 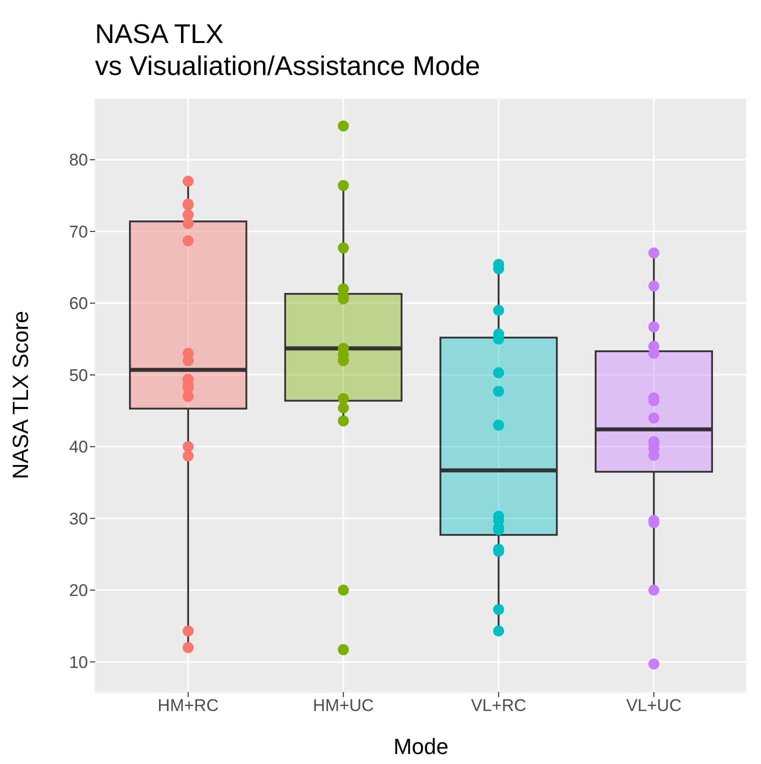 I want to click on y-tick-label: 50, so click(x=78, y=375).